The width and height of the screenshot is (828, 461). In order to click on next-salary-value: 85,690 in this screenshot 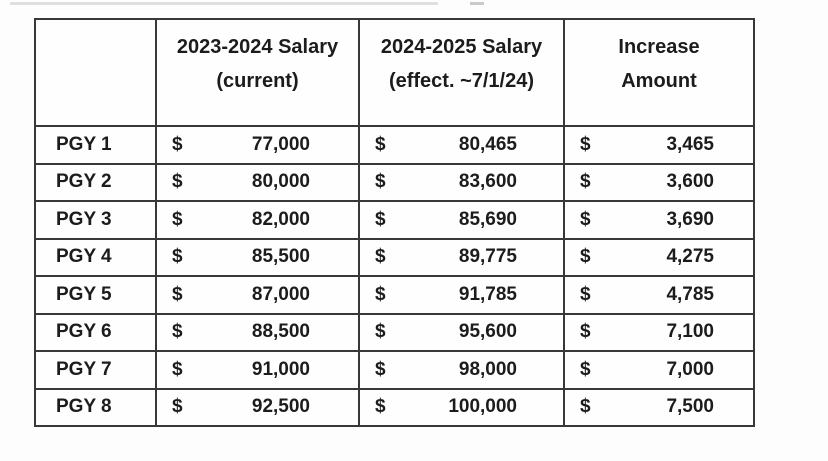, I will do `click(487, 219)`.